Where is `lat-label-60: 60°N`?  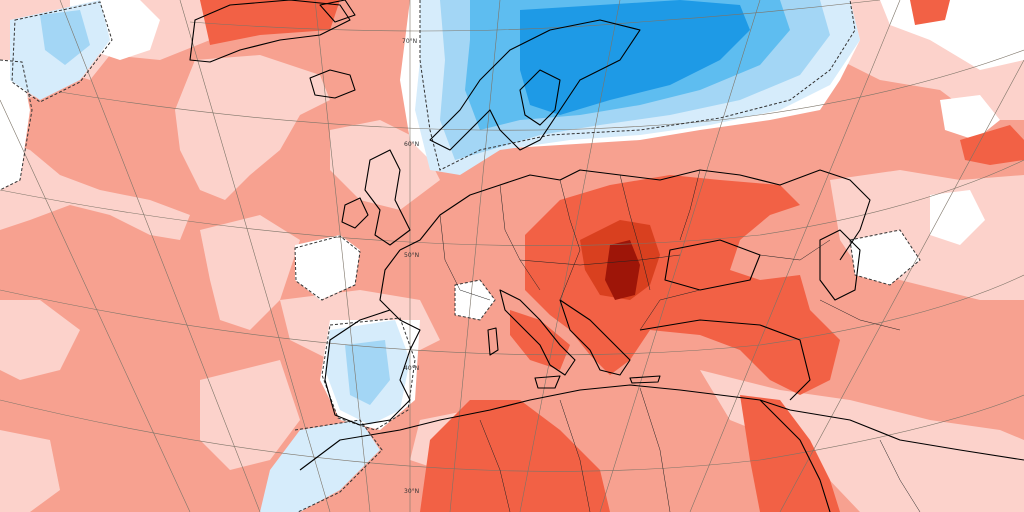 lat-label-60: 60°N is located at coordinates (411, 144).